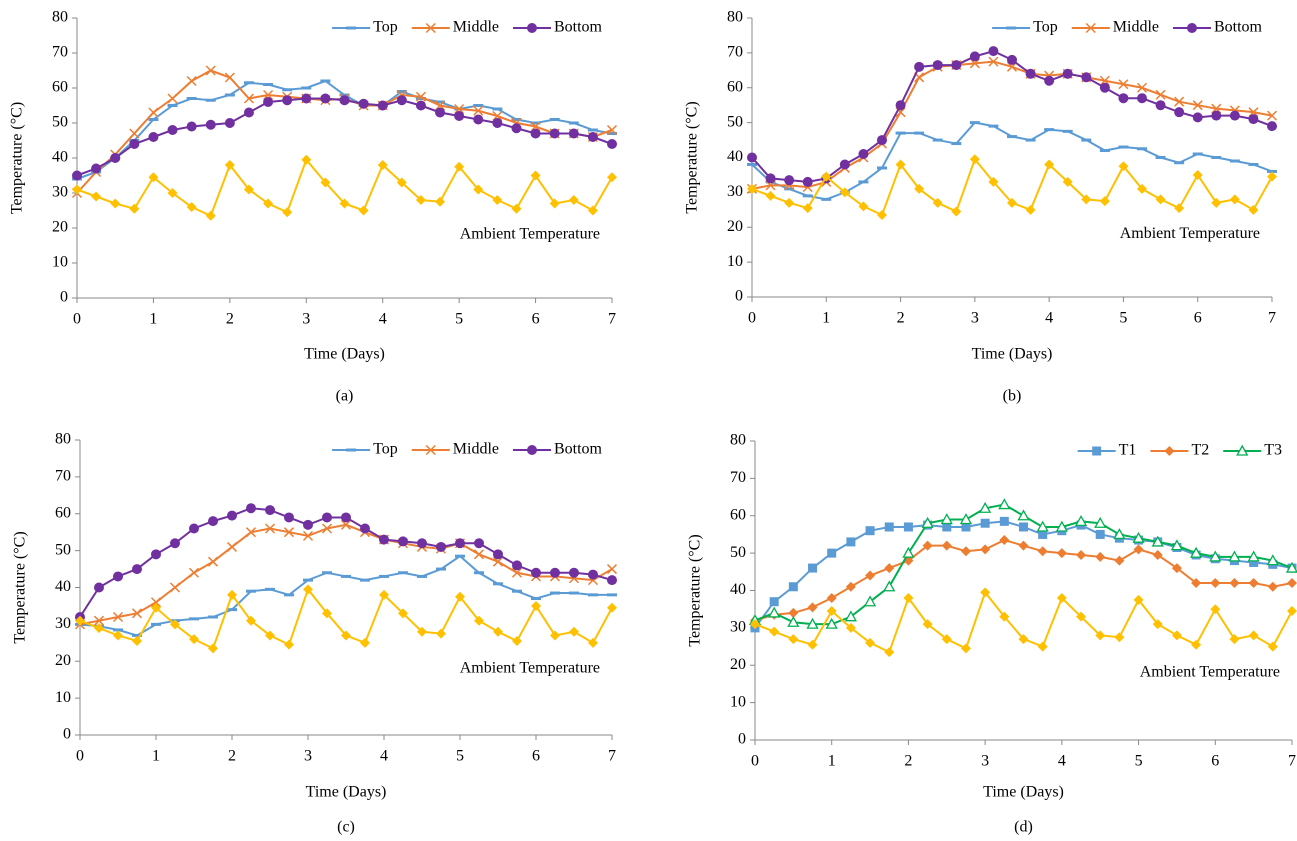 This screenshot has height=841, width=1297. Describe the element at coordinates (344, 354) in the screenshot. I see `x-axis-title: Time (Days)` at that location.